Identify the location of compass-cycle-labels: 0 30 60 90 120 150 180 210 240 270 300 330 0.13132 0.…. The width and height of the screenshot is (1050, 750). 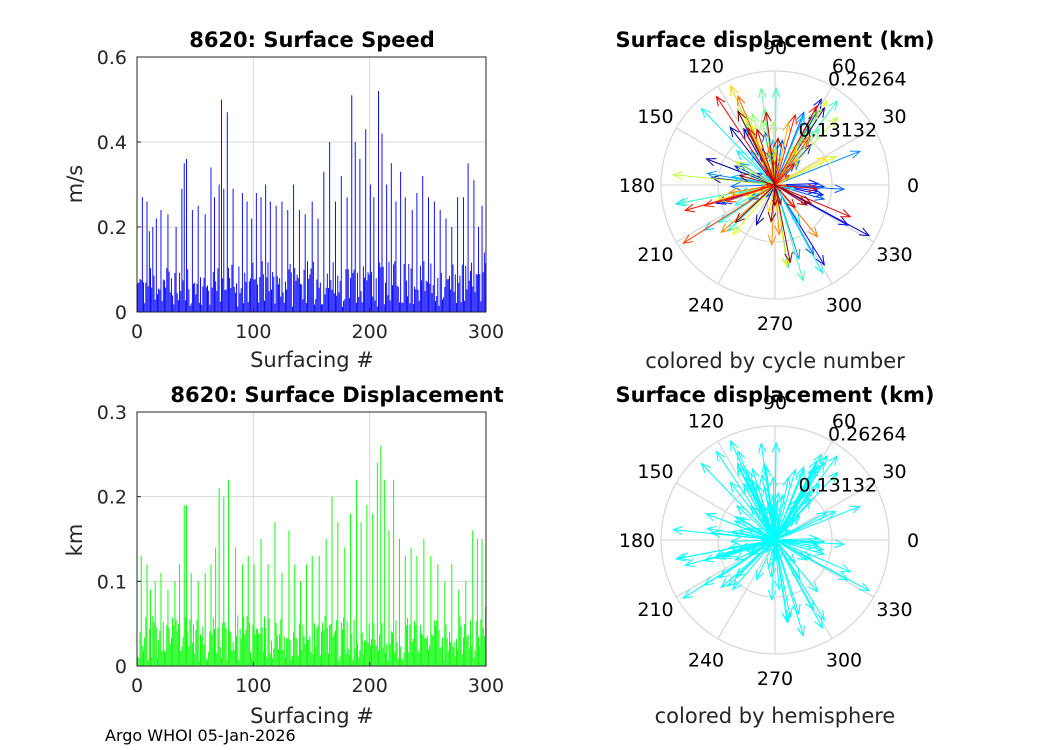
(769, 186).